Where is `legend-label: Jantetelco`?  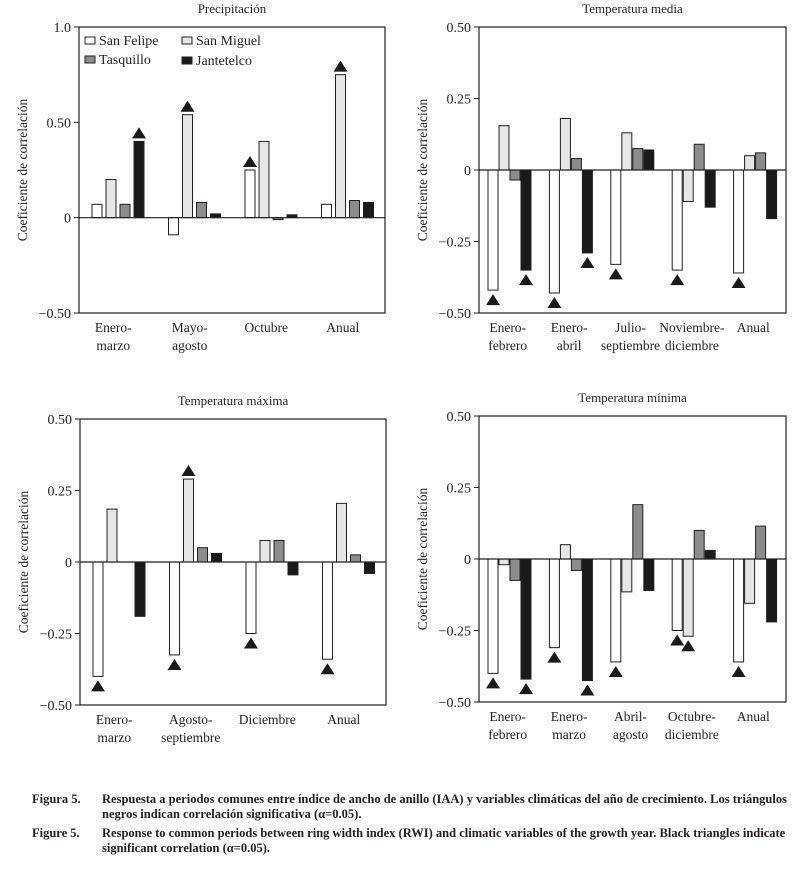 legend-label: Jantetelco is located at coordinates (224, 61).